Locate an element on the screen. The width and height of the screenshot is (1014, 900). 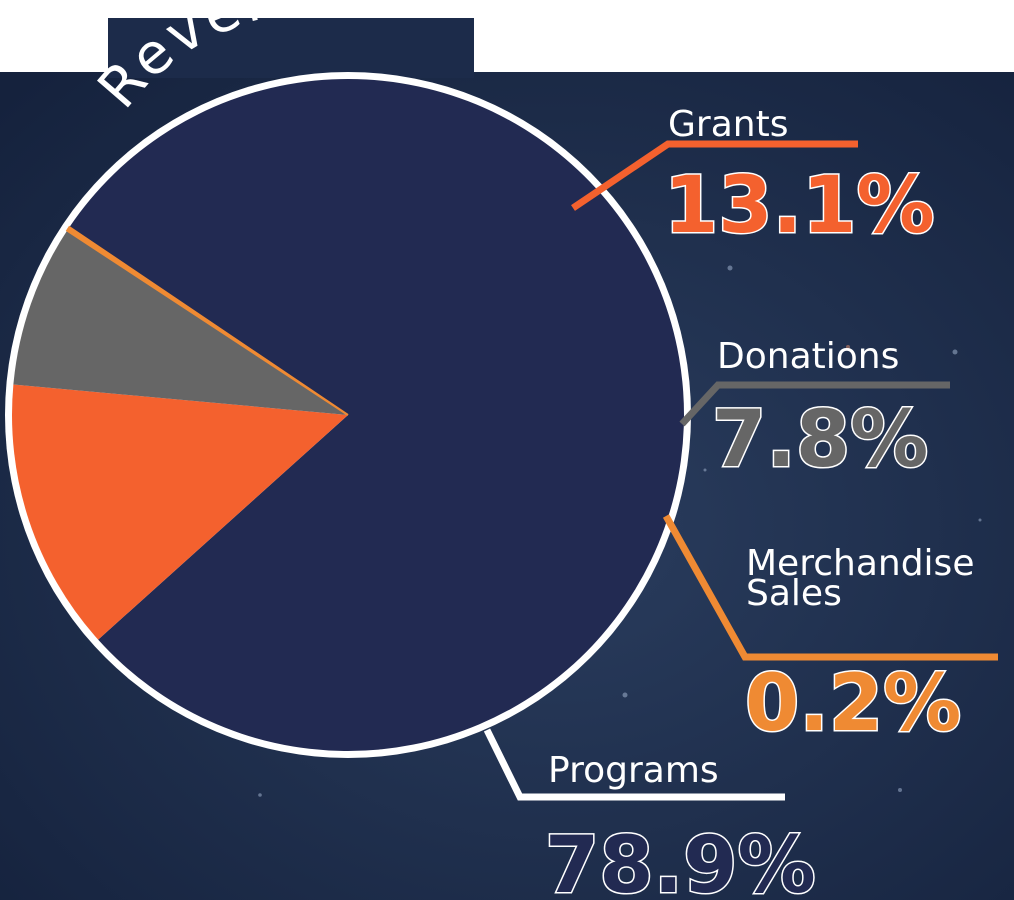
slice-percent-merchandise-sales: 0.2% is located at coordinates (853, 704).